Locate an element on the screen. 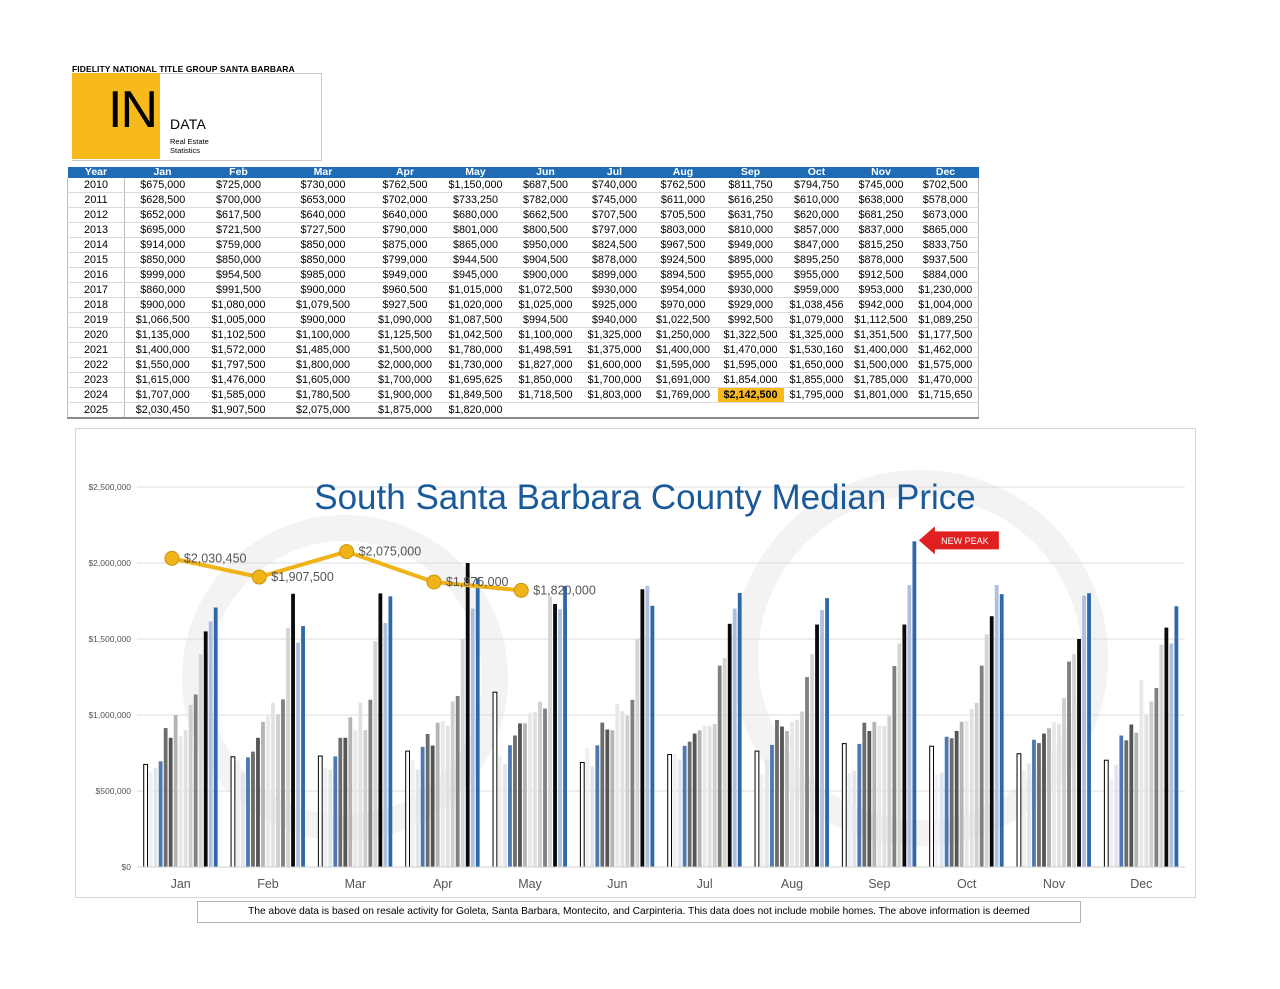 The height and width of the screenshot is (989, 1280). price-cell: $865,000 is located at coordinates (475, 245).